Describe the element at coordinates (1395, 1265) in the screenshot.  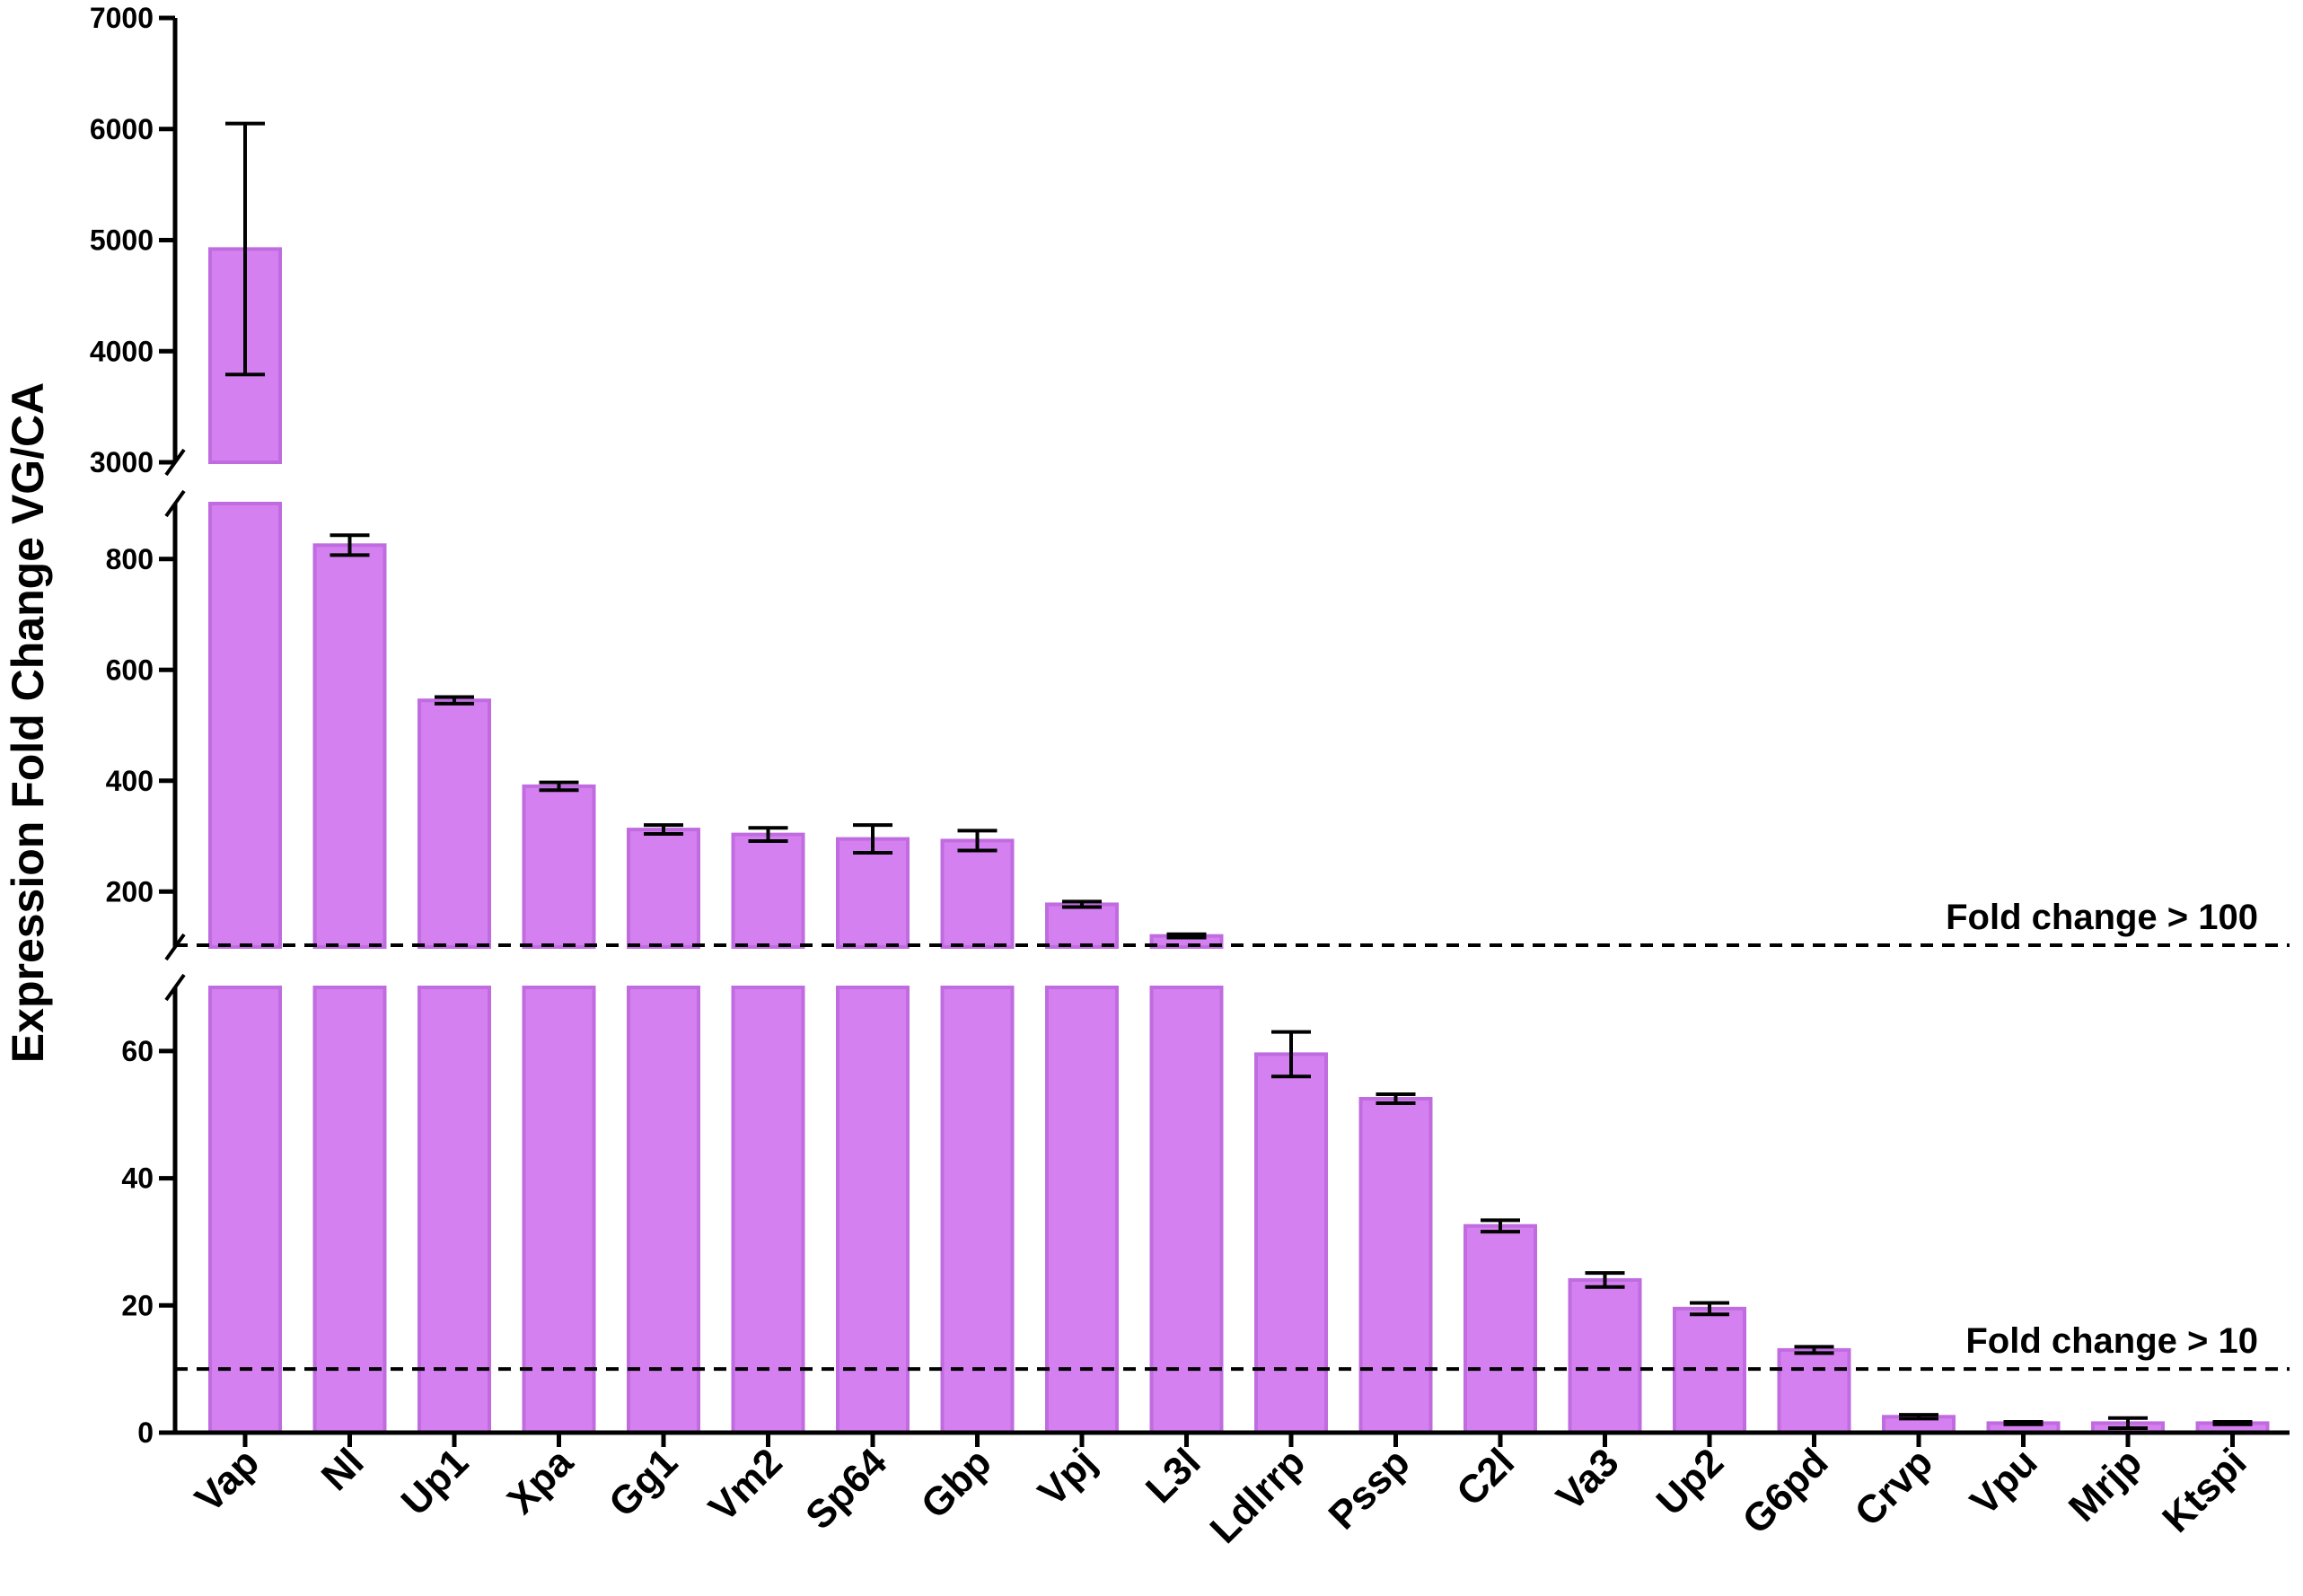
I see `bar-pssp` at that location.